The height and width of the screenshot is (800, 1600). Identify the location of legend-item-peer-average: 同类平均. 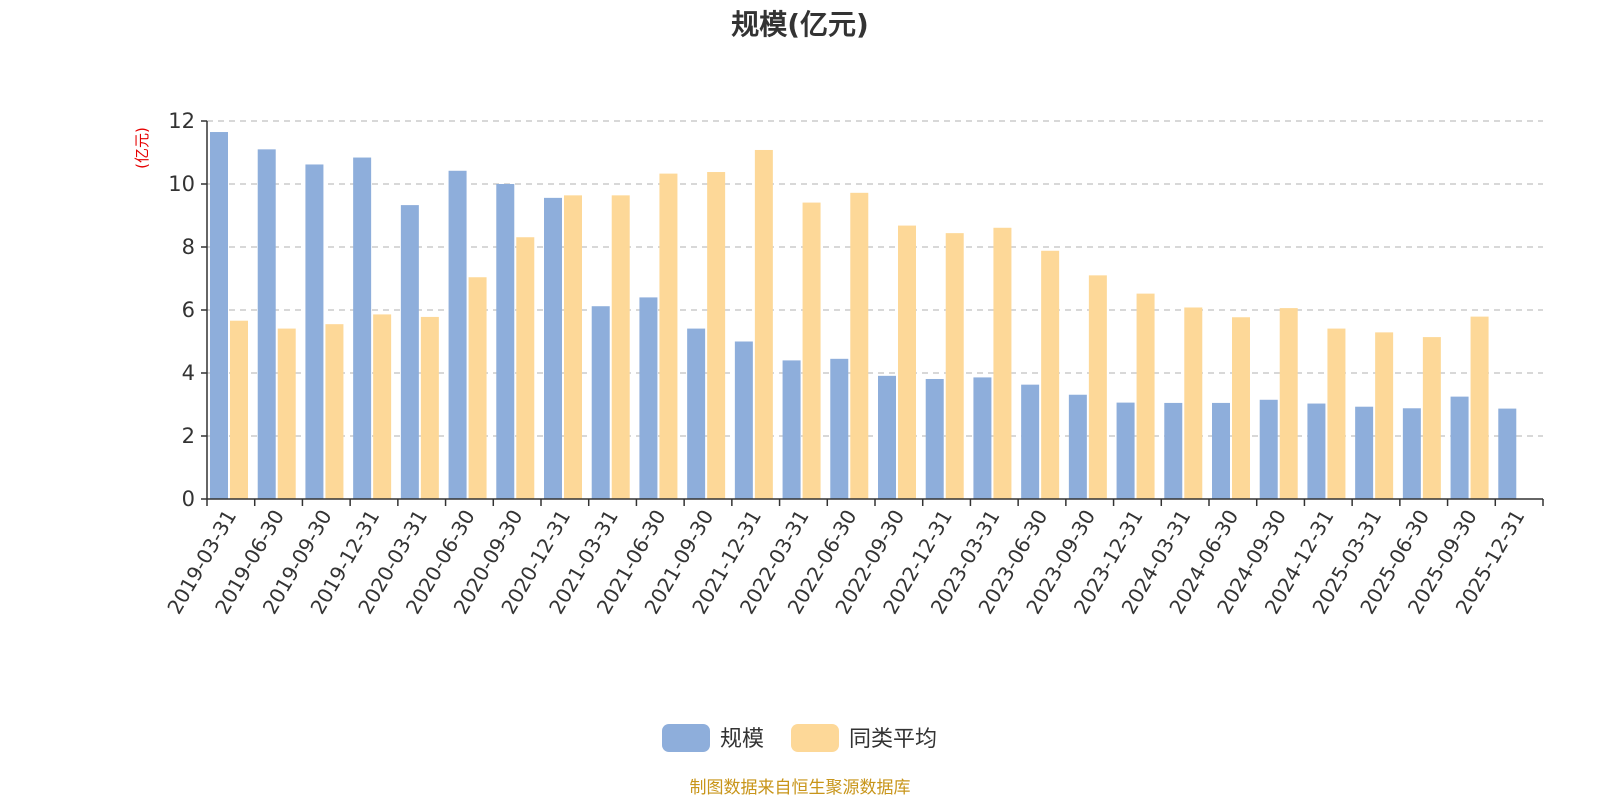
(864, 738).